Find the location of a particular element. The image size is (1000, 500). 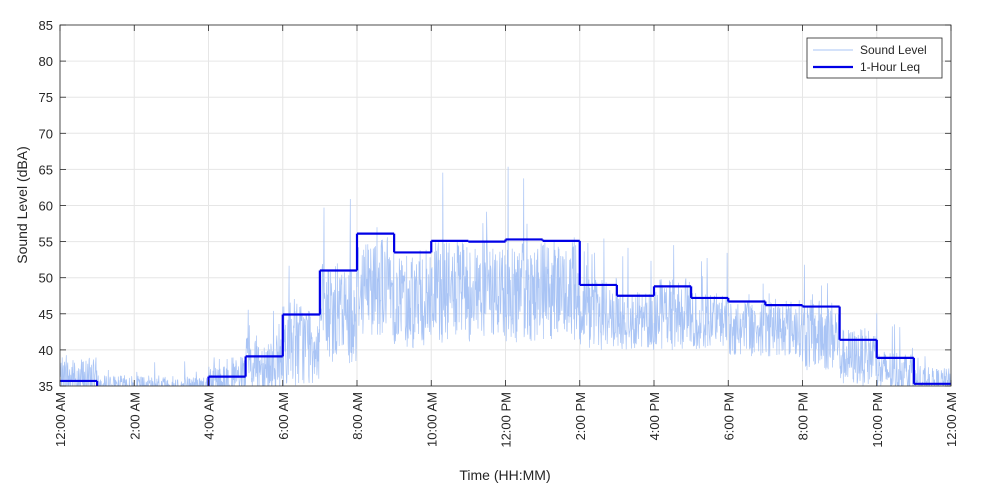

legend-label-sound-level: Sound Level is located at coordinates (893, 50).